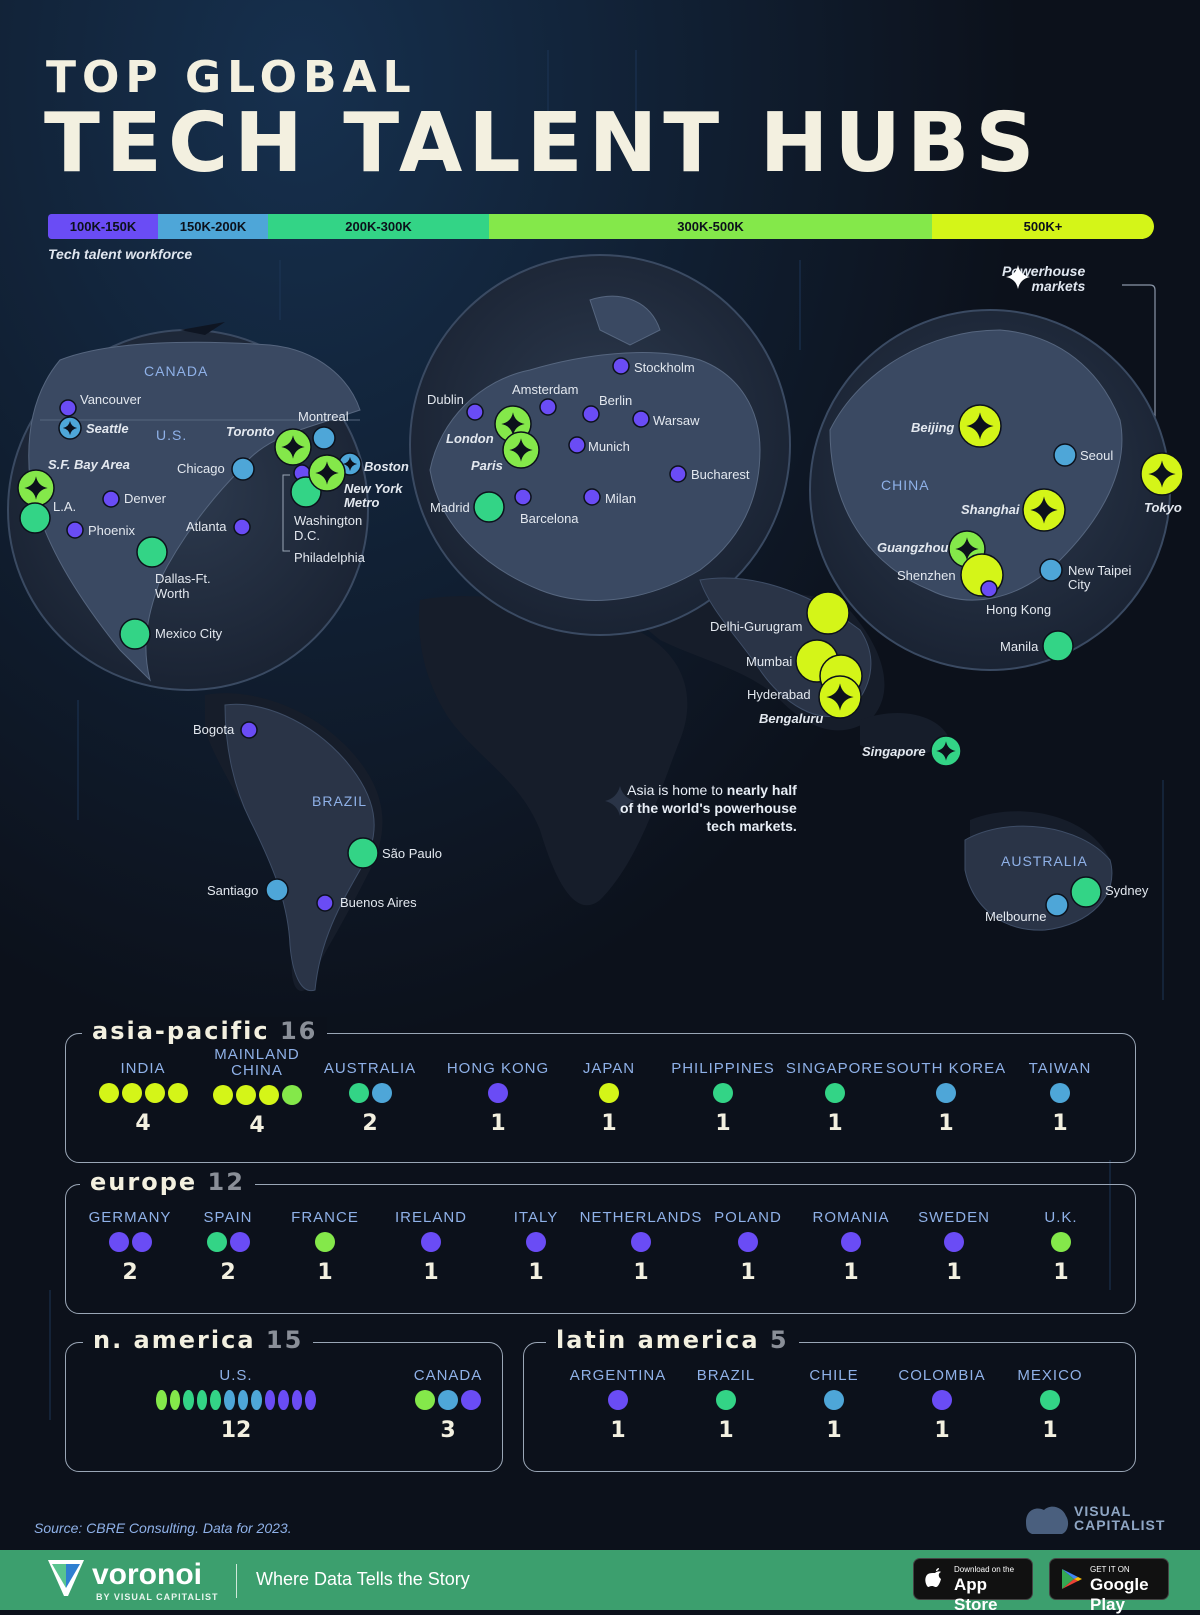 This screenshot has width=1200, height=1615. Describe the element at coordinates (293, 447) in the screenshot. I see `marker-toronto` at that location.